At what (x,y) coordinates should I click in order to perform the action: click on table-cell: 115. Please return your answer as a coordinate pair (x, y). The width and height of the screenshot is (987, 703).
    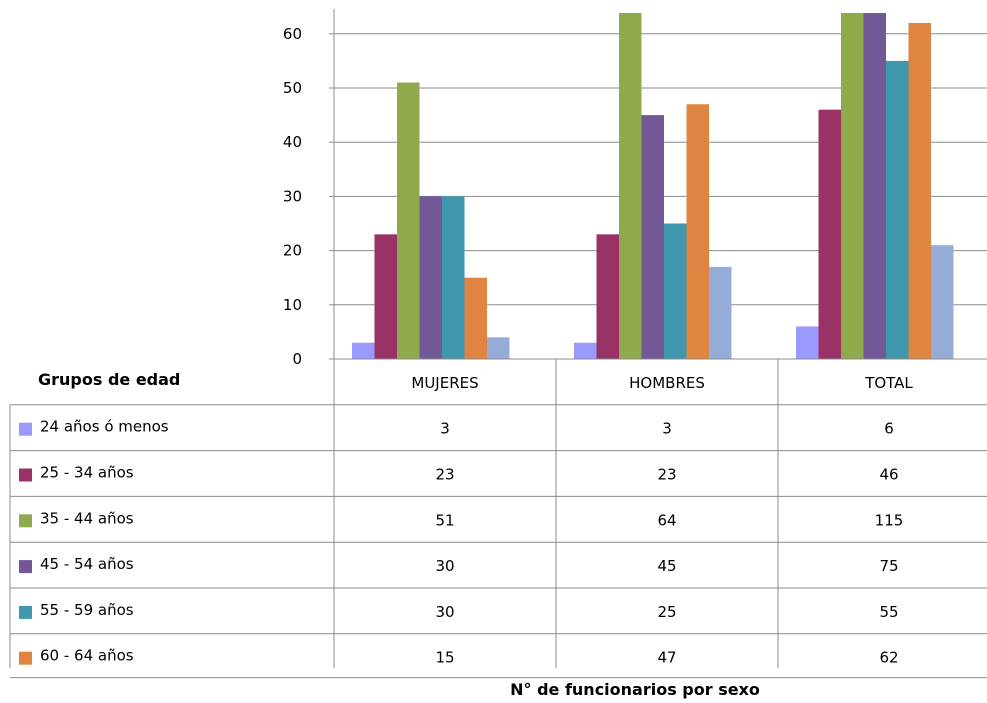
    Looking at the image, I should click on (889, 520).